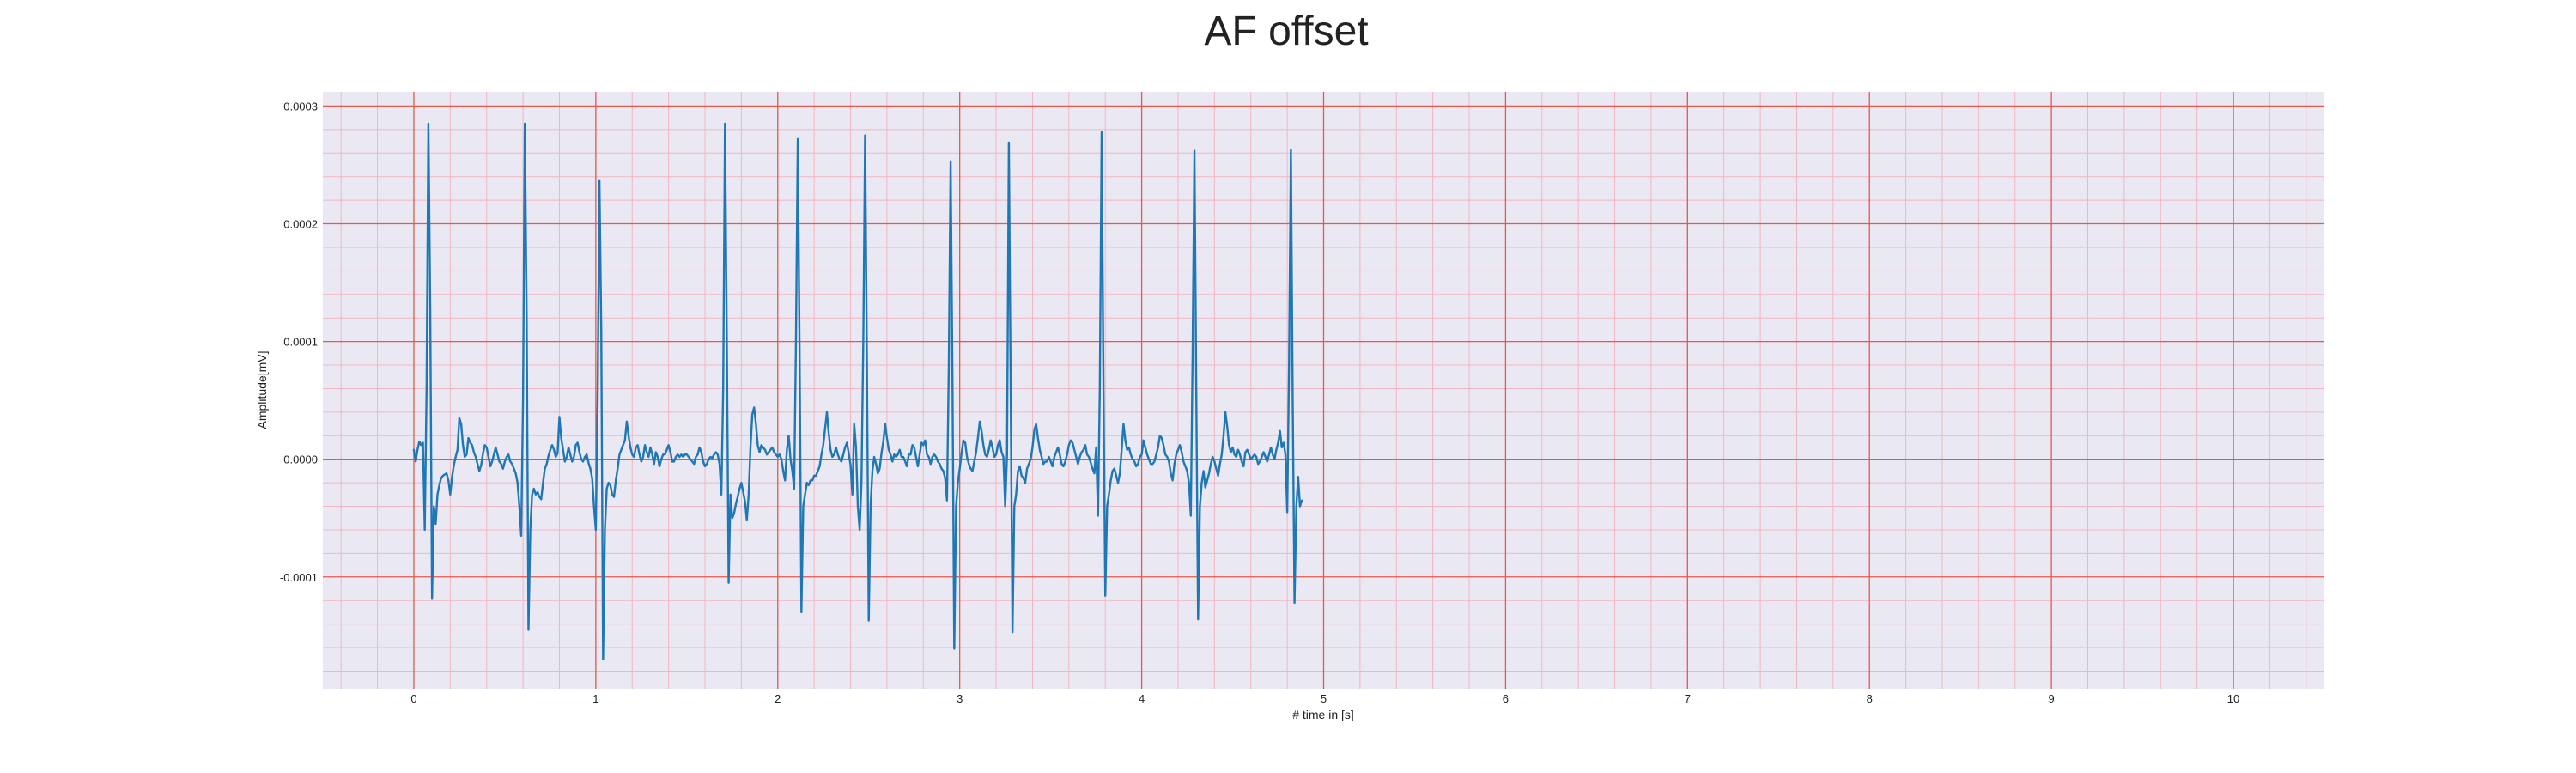 This screenshot has height=773, width=2576. I want to click on x-tick-label: 7, so click(1688, 698).